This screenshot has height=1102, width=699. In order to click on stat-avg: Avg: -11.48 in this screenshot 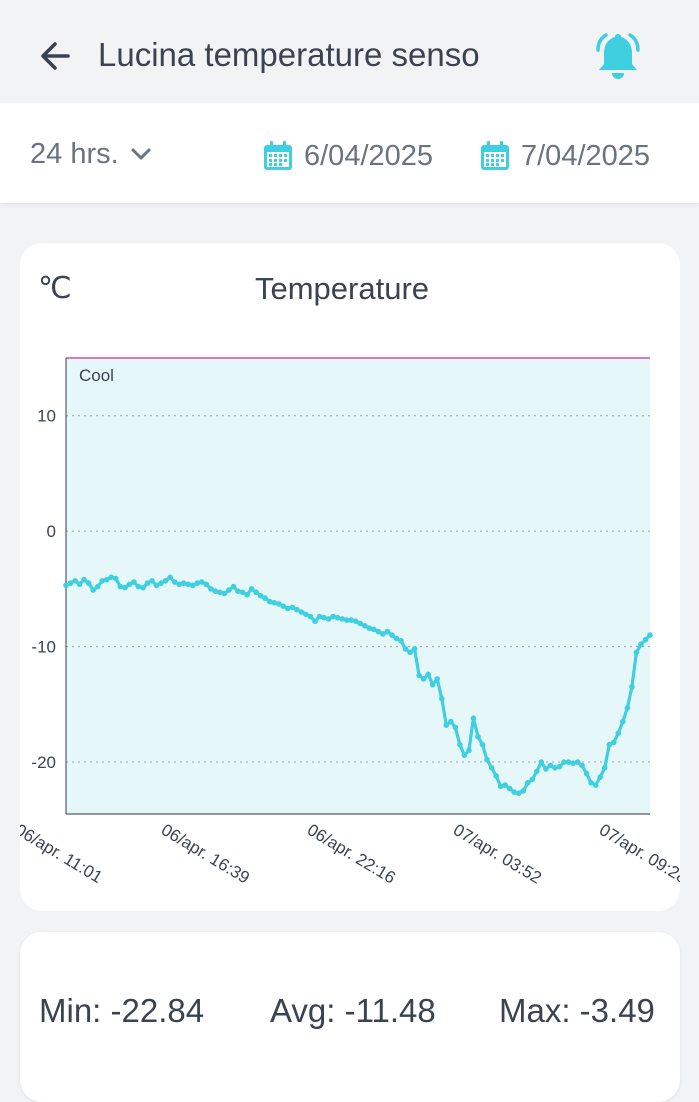, I will do `click(353, 1010)`.